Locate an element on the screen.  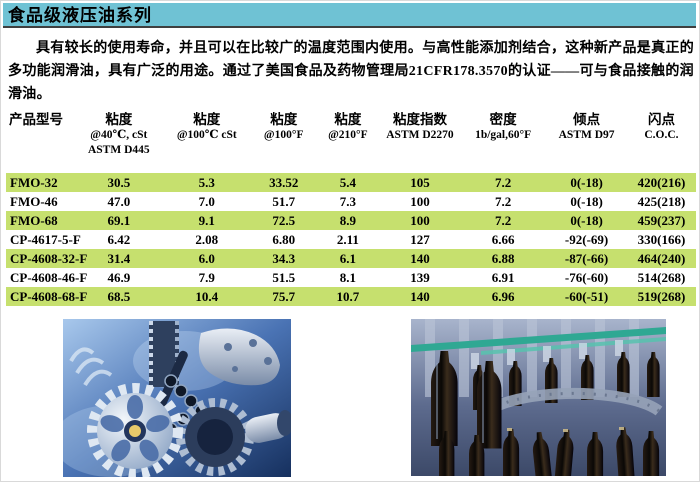
machinery-gears-photo is located at coordinates (177, 398).